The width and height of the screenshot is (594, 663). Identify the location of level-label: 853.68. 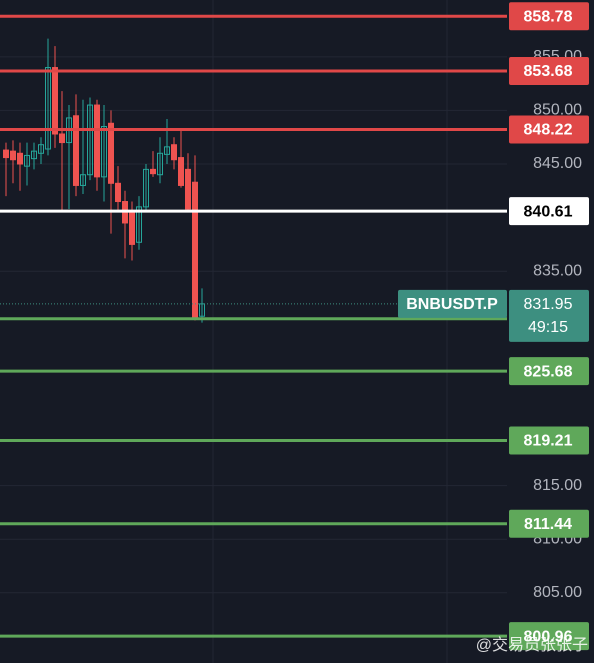
(548, 71).